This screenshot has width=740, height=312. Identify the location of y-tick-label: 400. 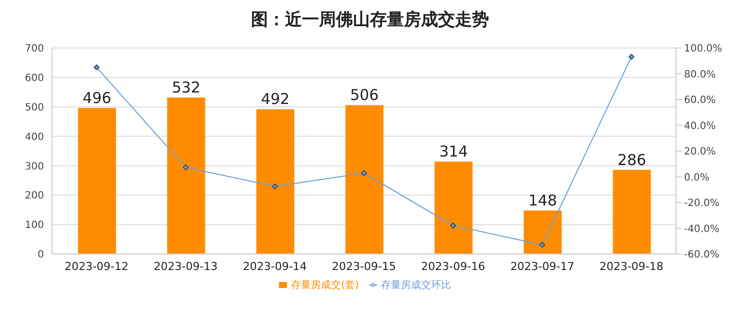
(34, 137).